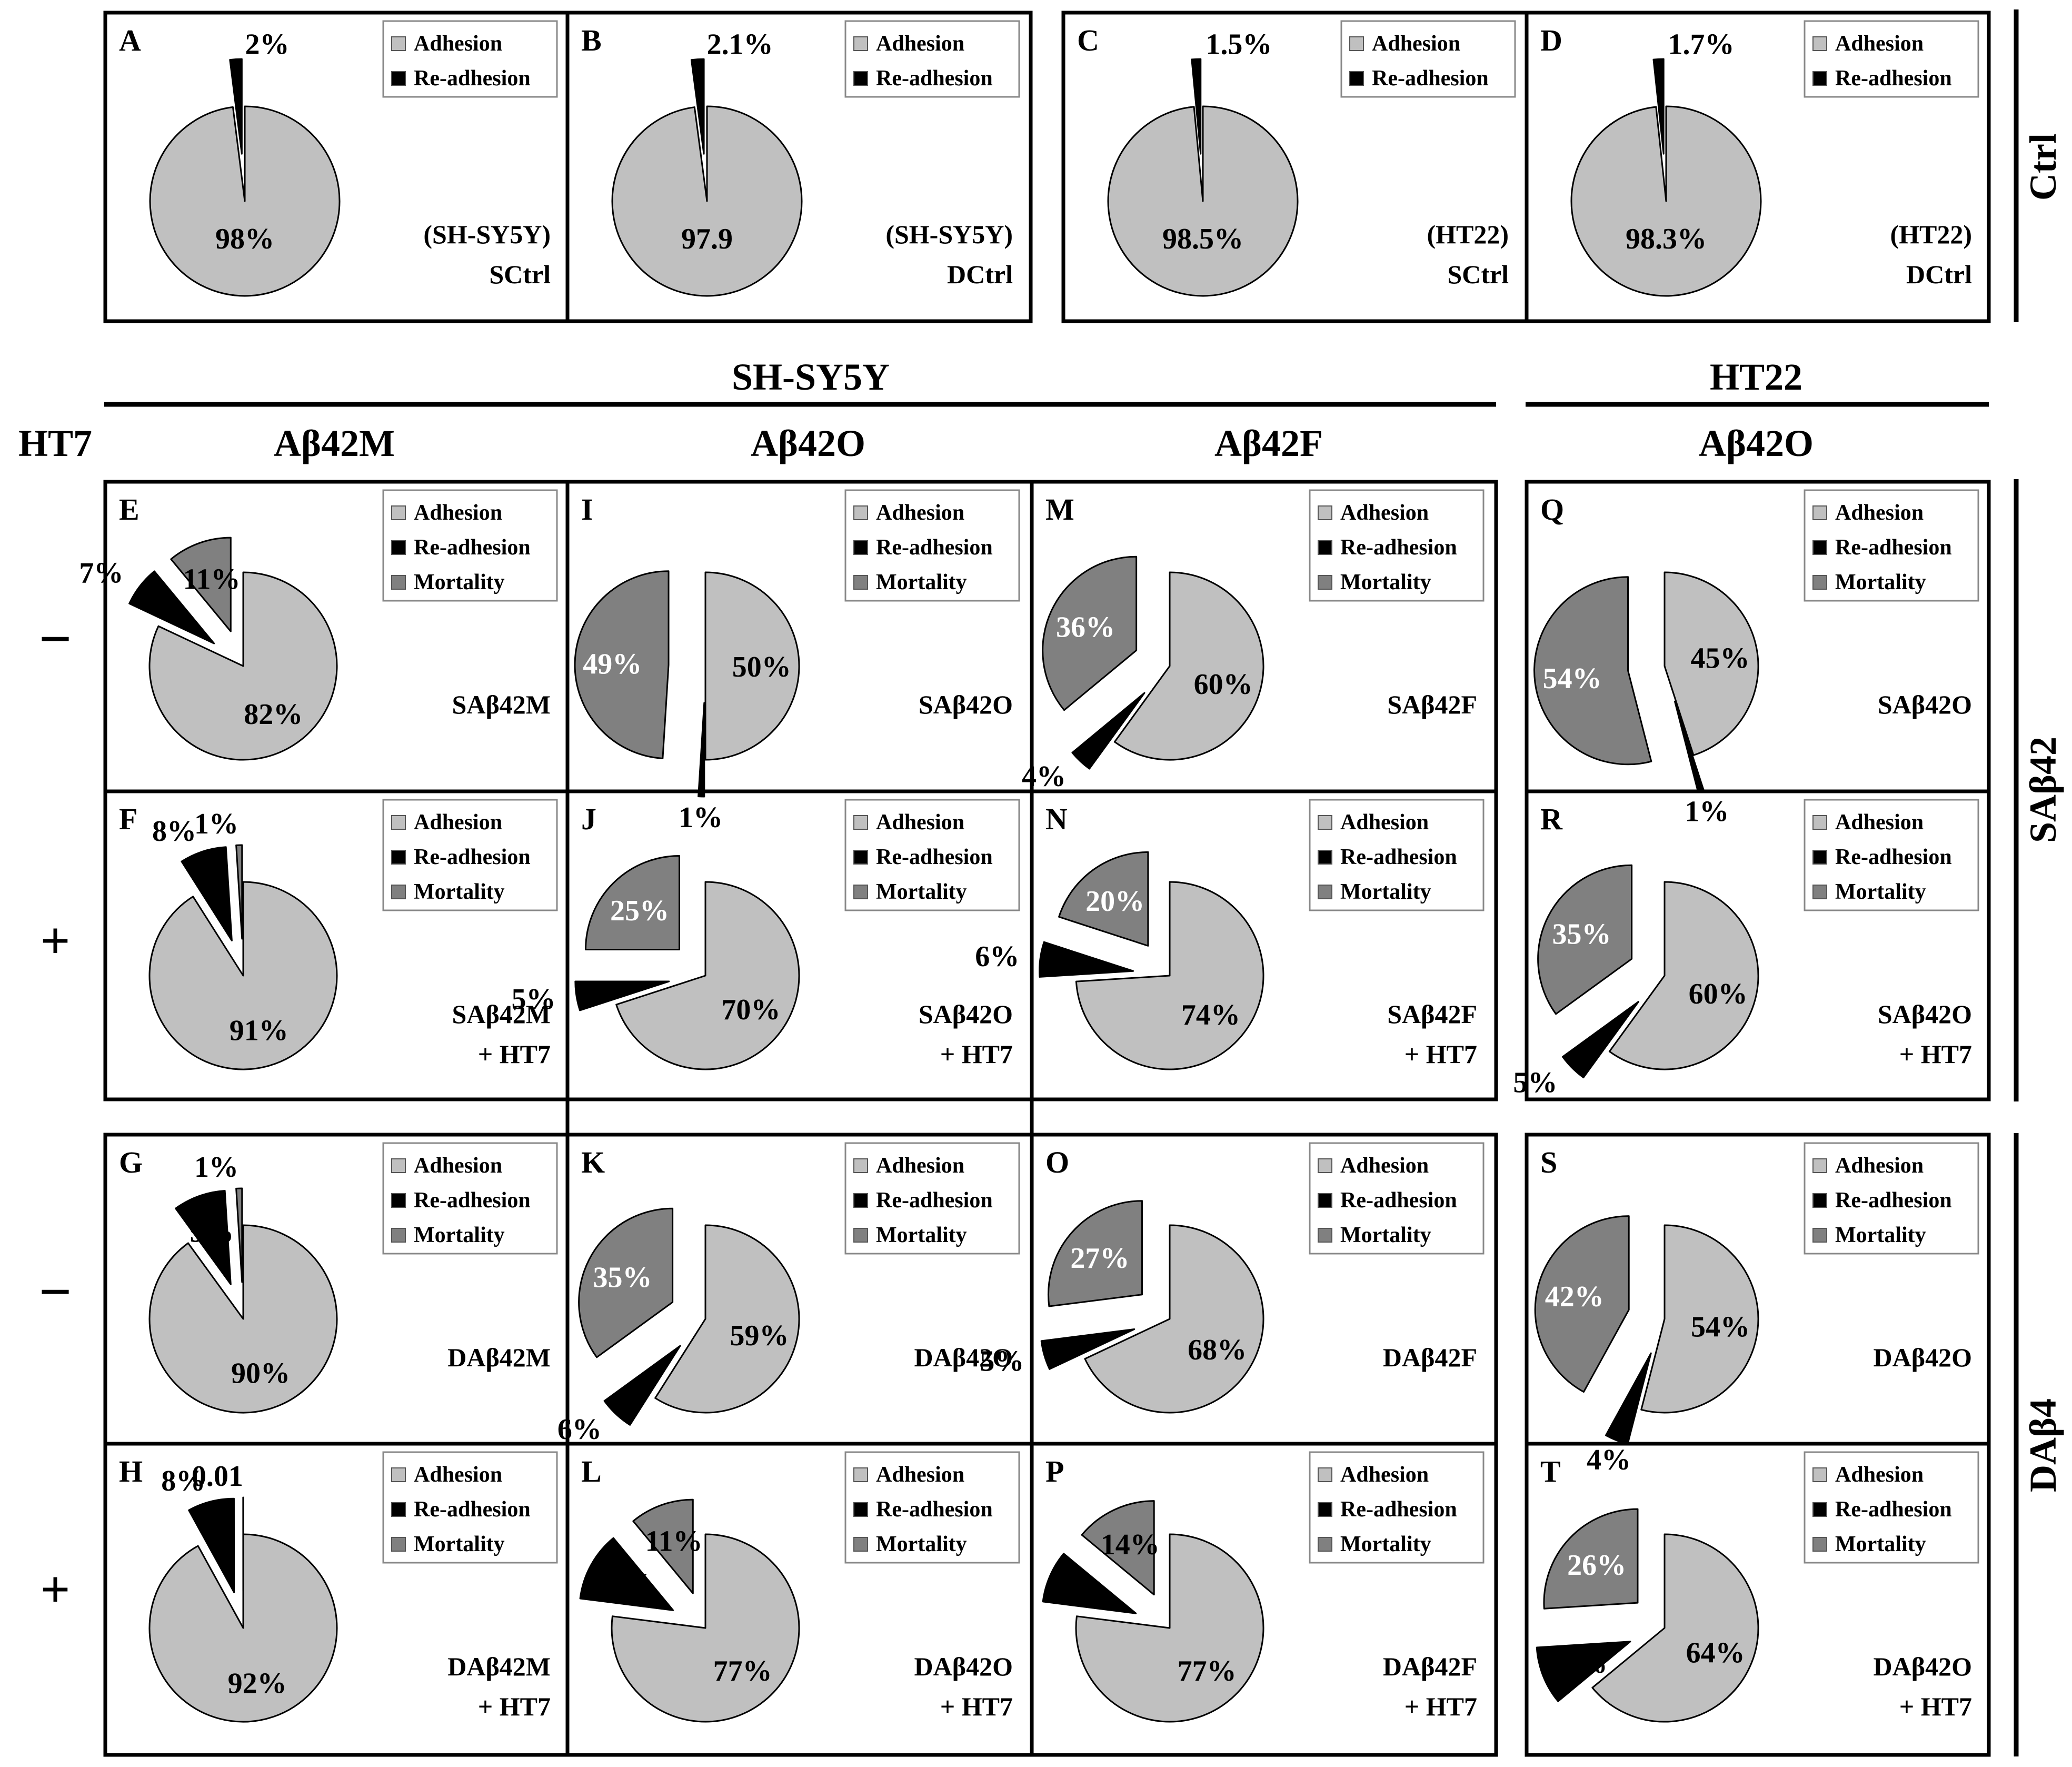 This screenshot has width=2072, height=1767. What do you see at coordinates (949, 234) in the screenshot?
I see `panel-title: (SH-SY5Y)` at bounding box center [949, 234].